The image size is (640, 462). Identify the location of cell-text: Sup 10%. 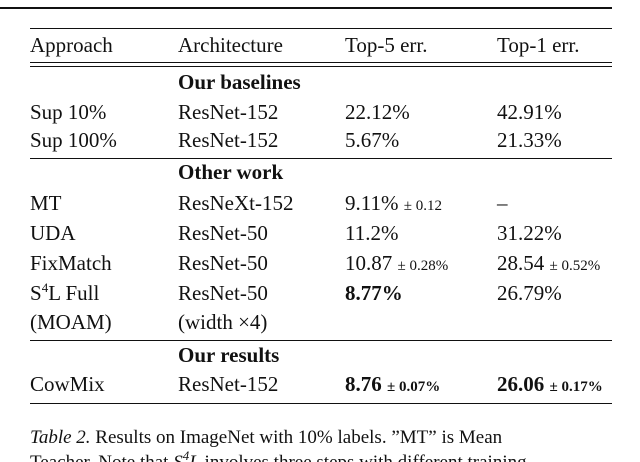
(68, 112).